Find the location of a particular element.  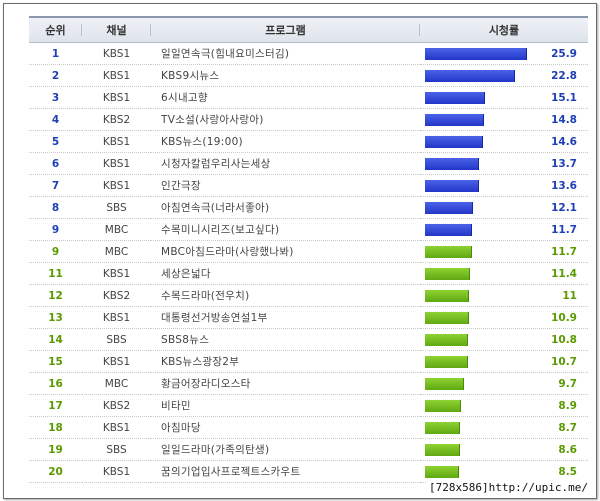

rating-value: 11.4 is located at coordinates (564, 273).